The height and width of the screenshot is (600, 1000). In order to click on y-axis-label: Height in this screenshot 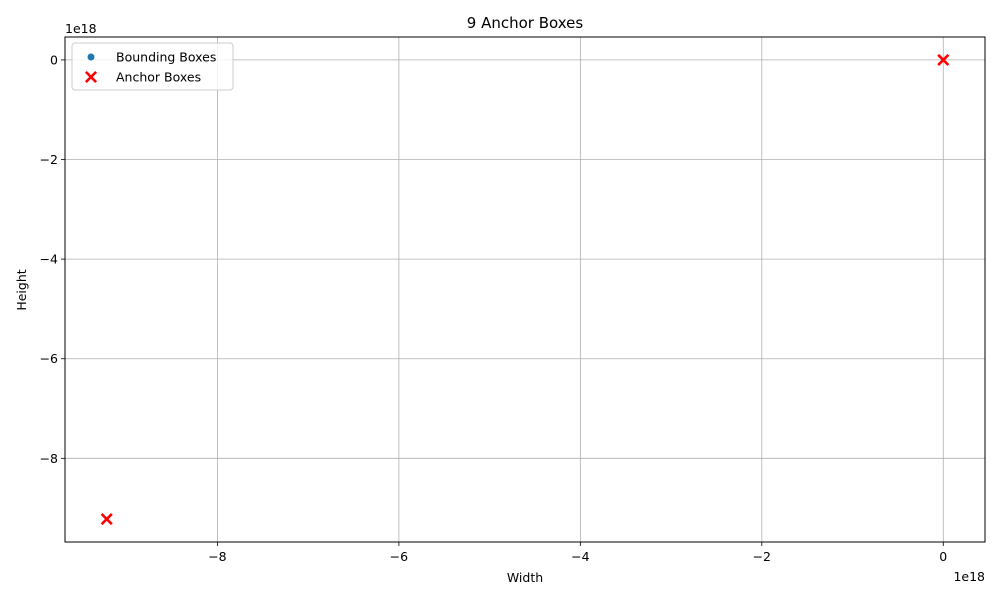, I will do `click(21, 289)`.